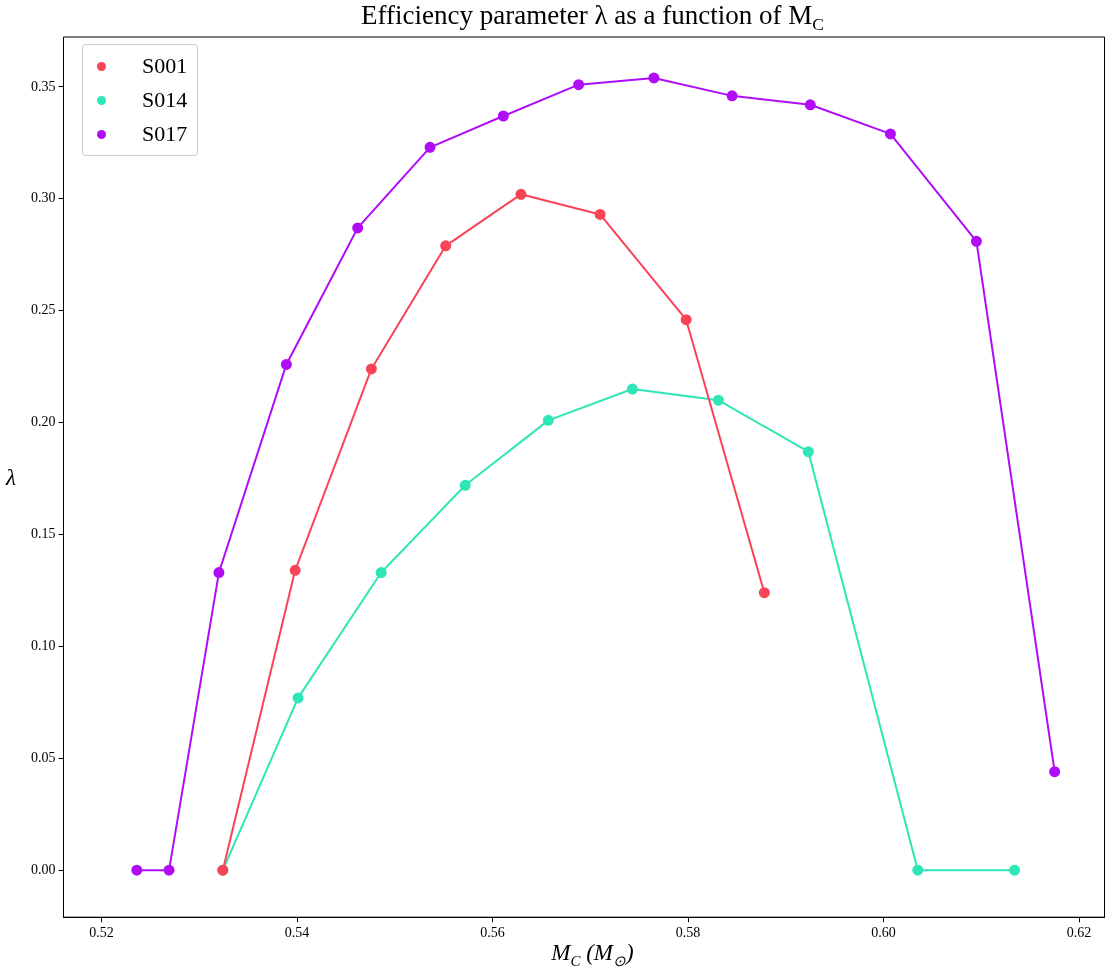 The image size is (1111, 973). Describe the element at coordinates (43, 86) in the screenshot. I see `y-tick-label: 0.35` at that location.